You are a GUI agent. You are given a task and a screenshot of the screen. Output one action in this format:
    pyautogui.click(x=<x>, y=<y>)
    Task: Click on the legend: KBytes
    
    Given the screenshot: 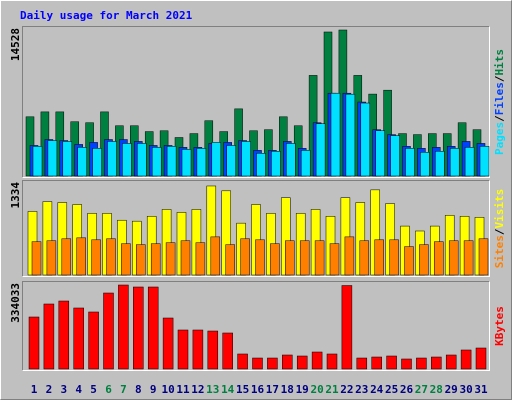 What is the action you would take?
    pyautogui.click(x=499, y=326)
    